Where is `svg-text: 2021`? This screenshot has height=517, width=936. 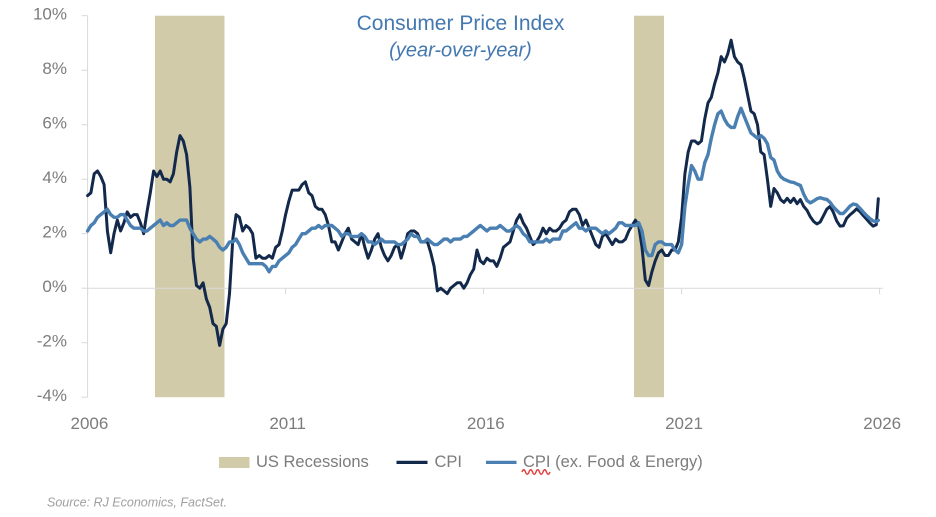
svg-text: 2021 is located at coordinates (684, 423).